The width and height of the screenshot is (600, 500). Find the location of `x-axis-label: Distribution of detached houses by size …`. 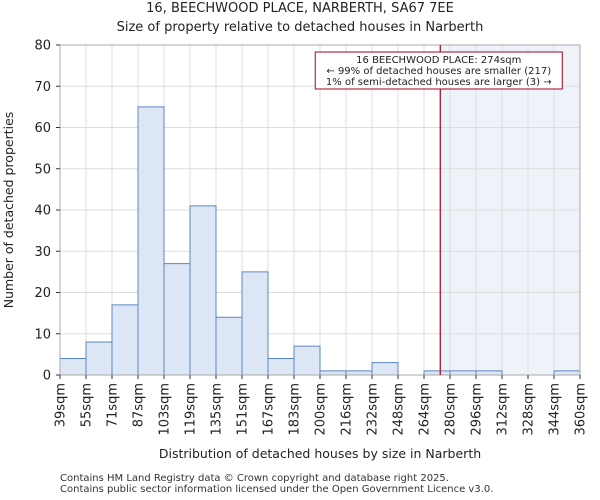

x-axis-label: Distribution of detached houses by size … is located at coordinates (320, 453).